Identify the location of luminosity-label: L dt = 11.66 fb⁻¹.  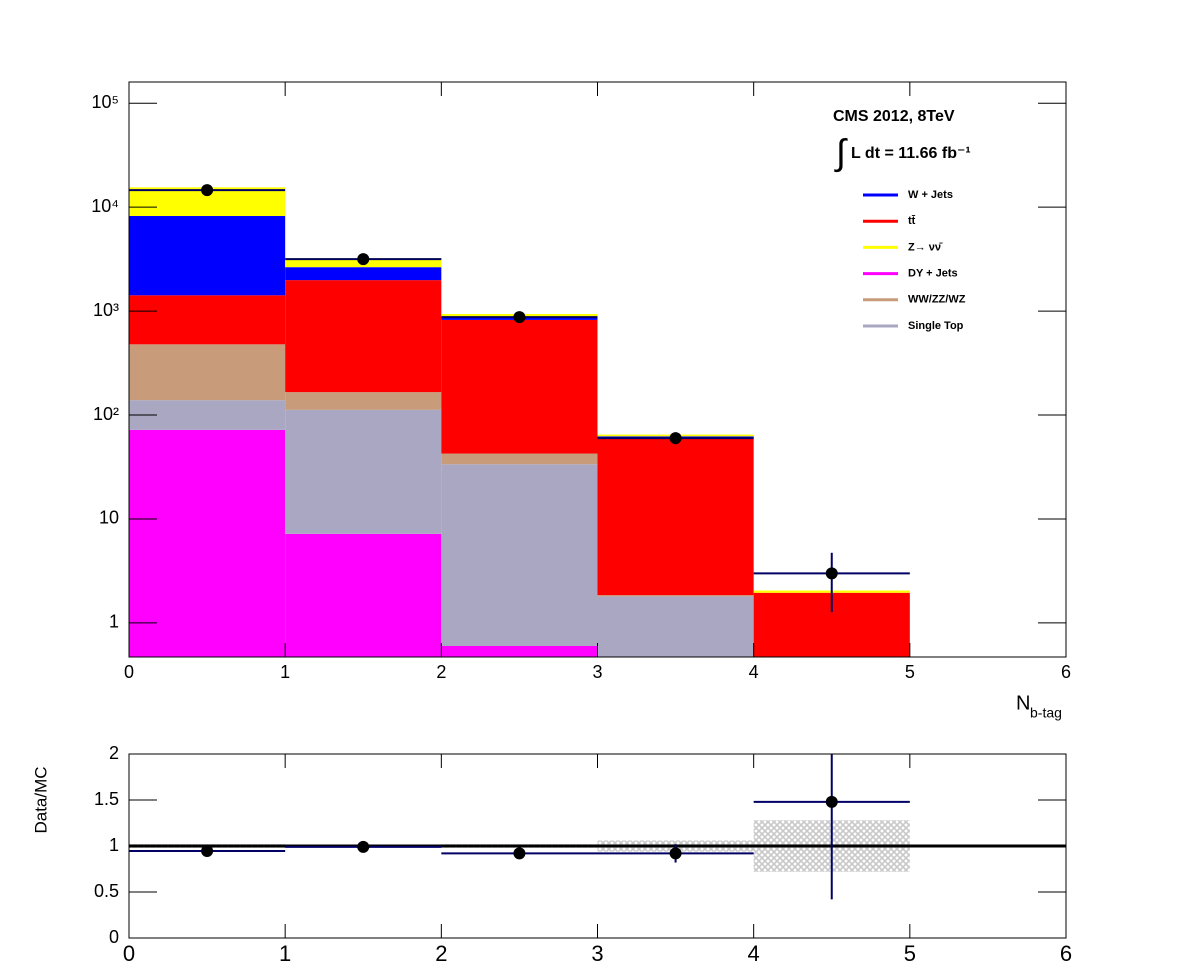
(911, 153).